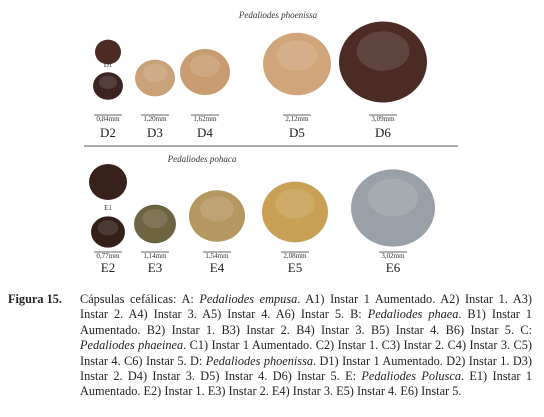 Image resolution: width=544 pixels, height=417 pixels. Describe the element at coordinates (248, 299) in the screenshot. I see `species-name: Pedaliodes empusa` at that location.